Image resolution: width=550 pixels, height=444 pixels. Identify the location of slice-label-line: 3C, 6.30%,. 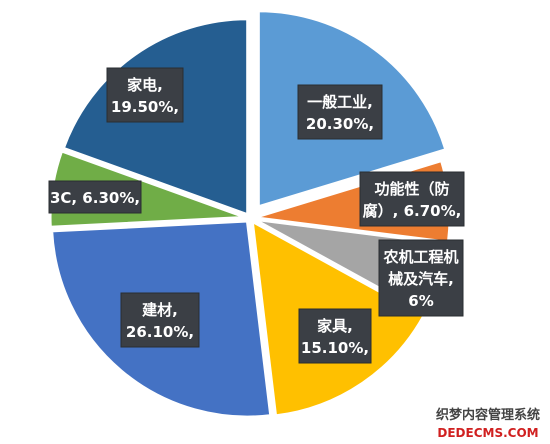
(95, 198).